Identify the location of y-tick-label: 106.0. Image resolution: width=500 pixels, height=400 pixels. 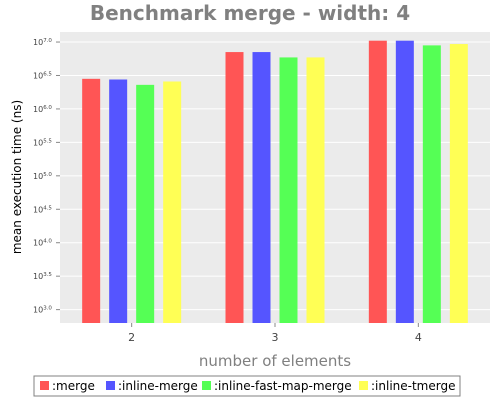
(42, 109).